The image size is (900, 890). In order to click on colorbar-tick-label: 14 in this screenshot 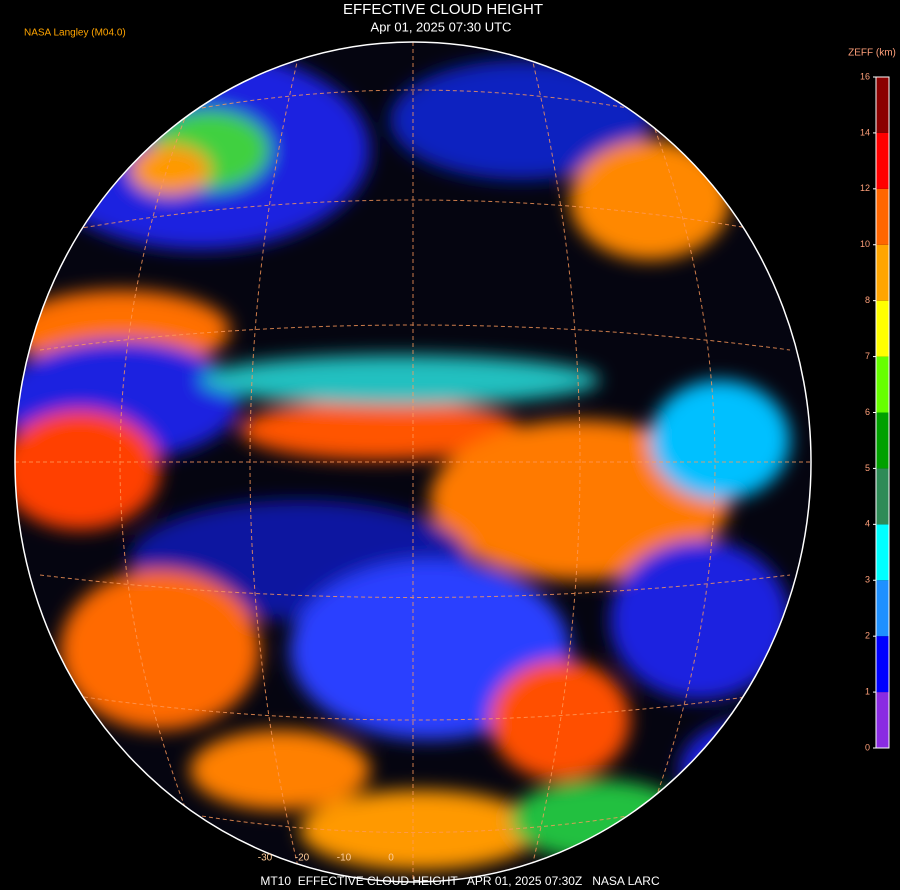, I will do `click(865, 132)`.